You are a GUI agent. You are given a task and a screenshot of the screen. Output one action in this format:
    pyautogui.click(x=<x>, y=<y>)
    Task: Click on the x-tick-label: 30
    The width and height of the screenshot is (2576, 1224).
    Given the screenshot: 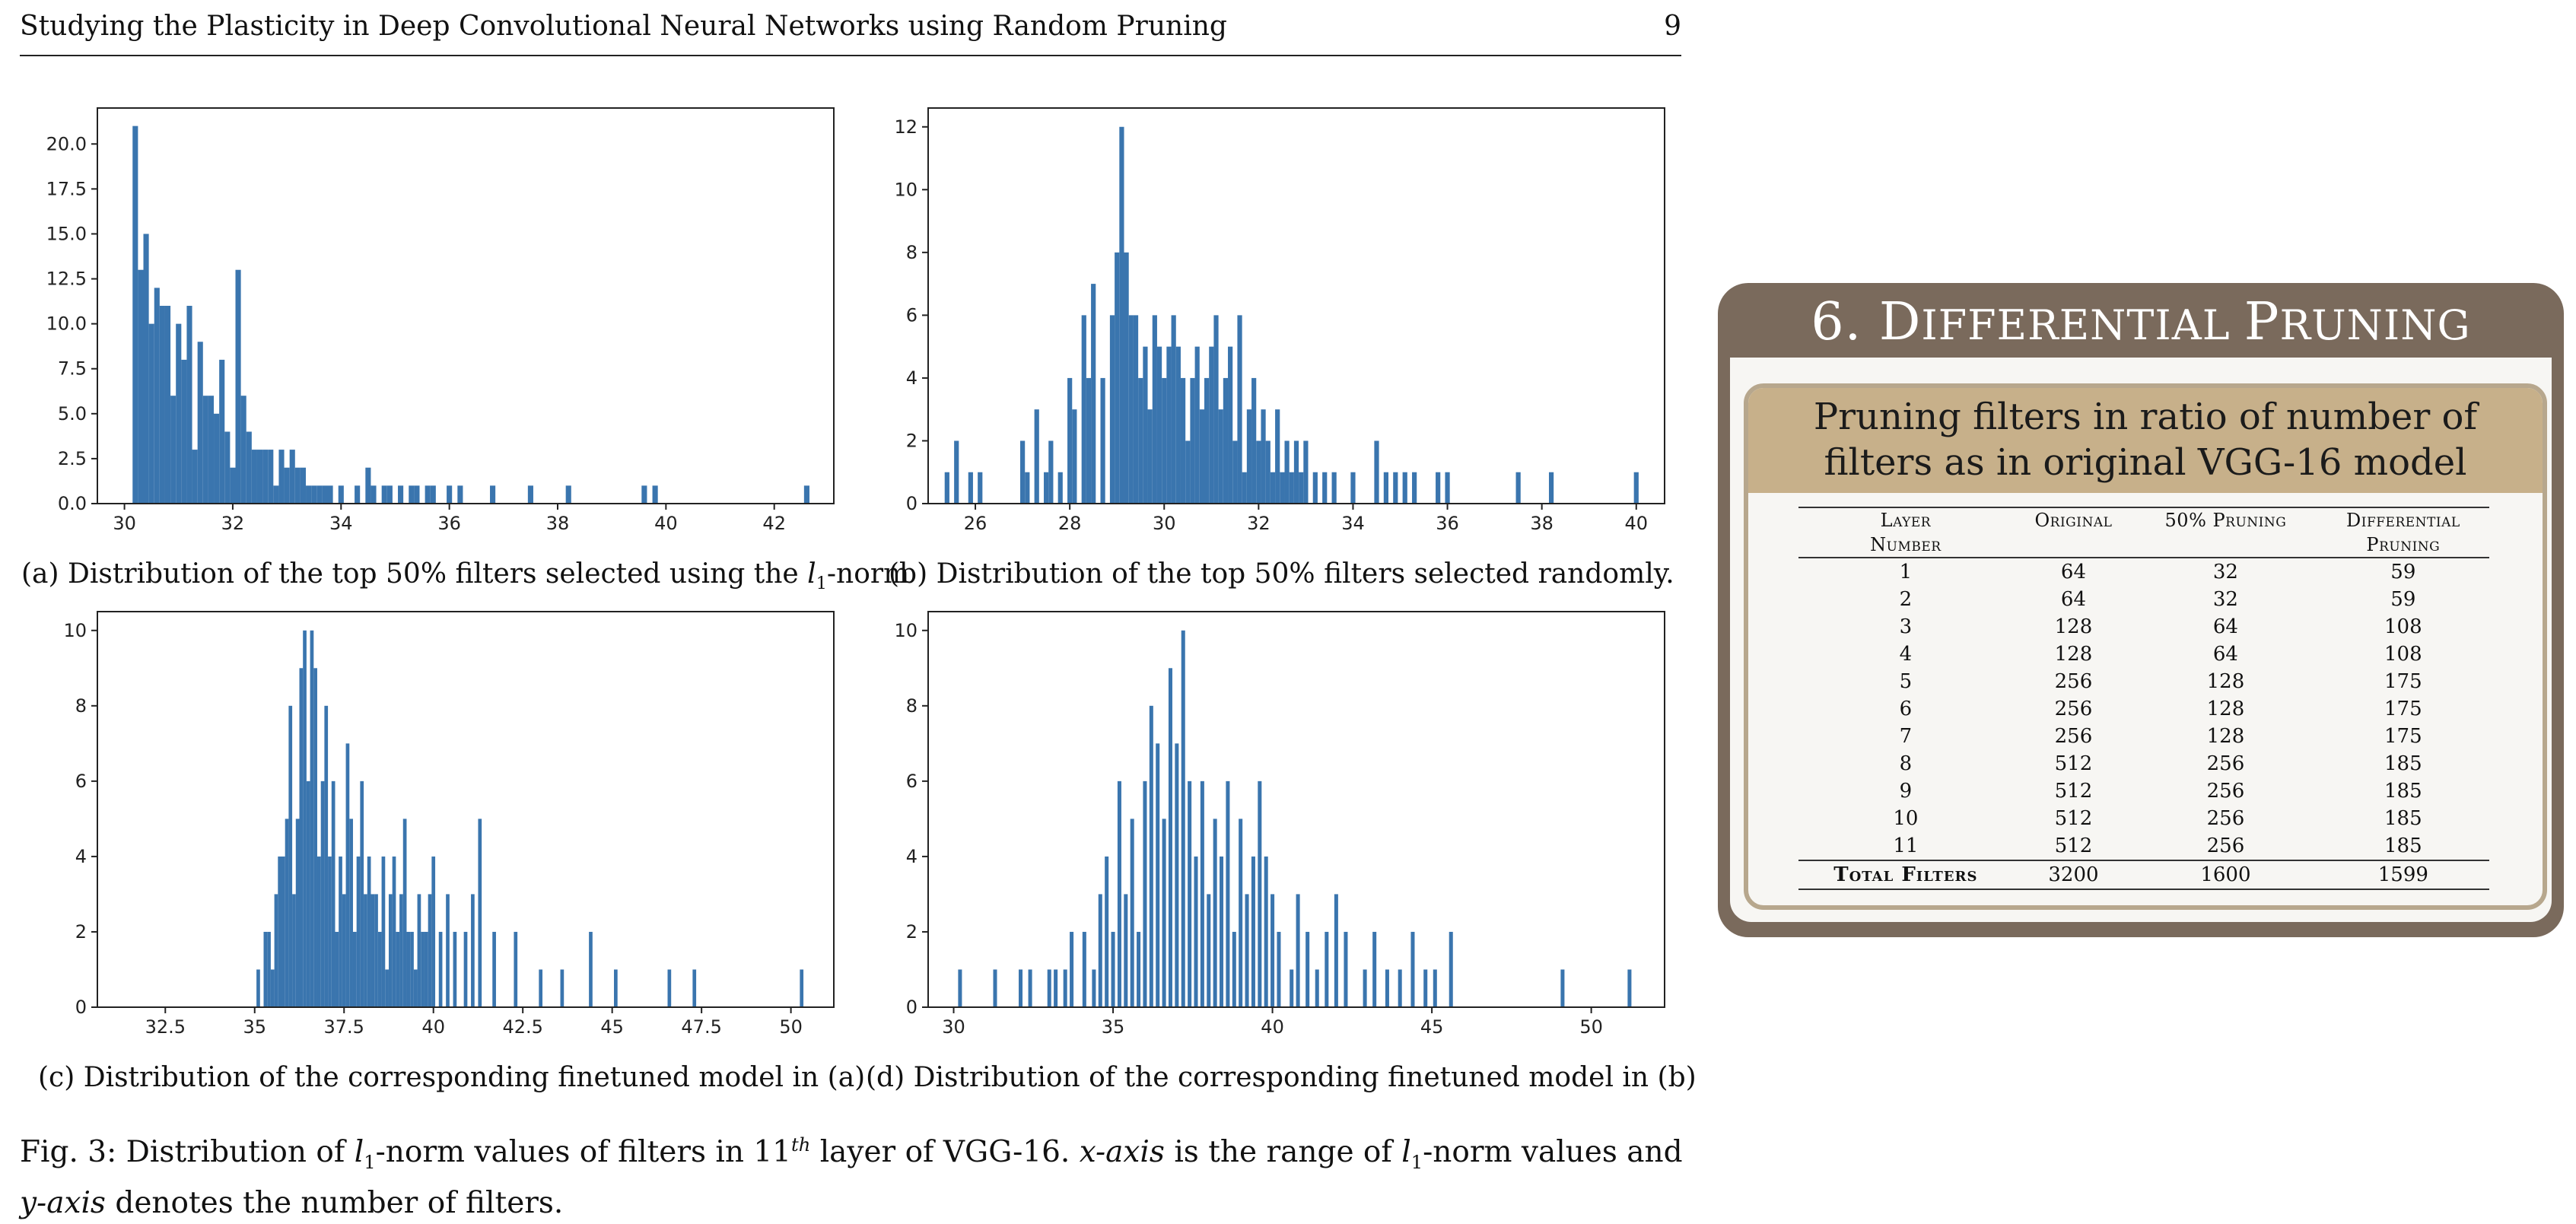 What is the action you would take?
    pyautogui.click(x=124, y=523)
    